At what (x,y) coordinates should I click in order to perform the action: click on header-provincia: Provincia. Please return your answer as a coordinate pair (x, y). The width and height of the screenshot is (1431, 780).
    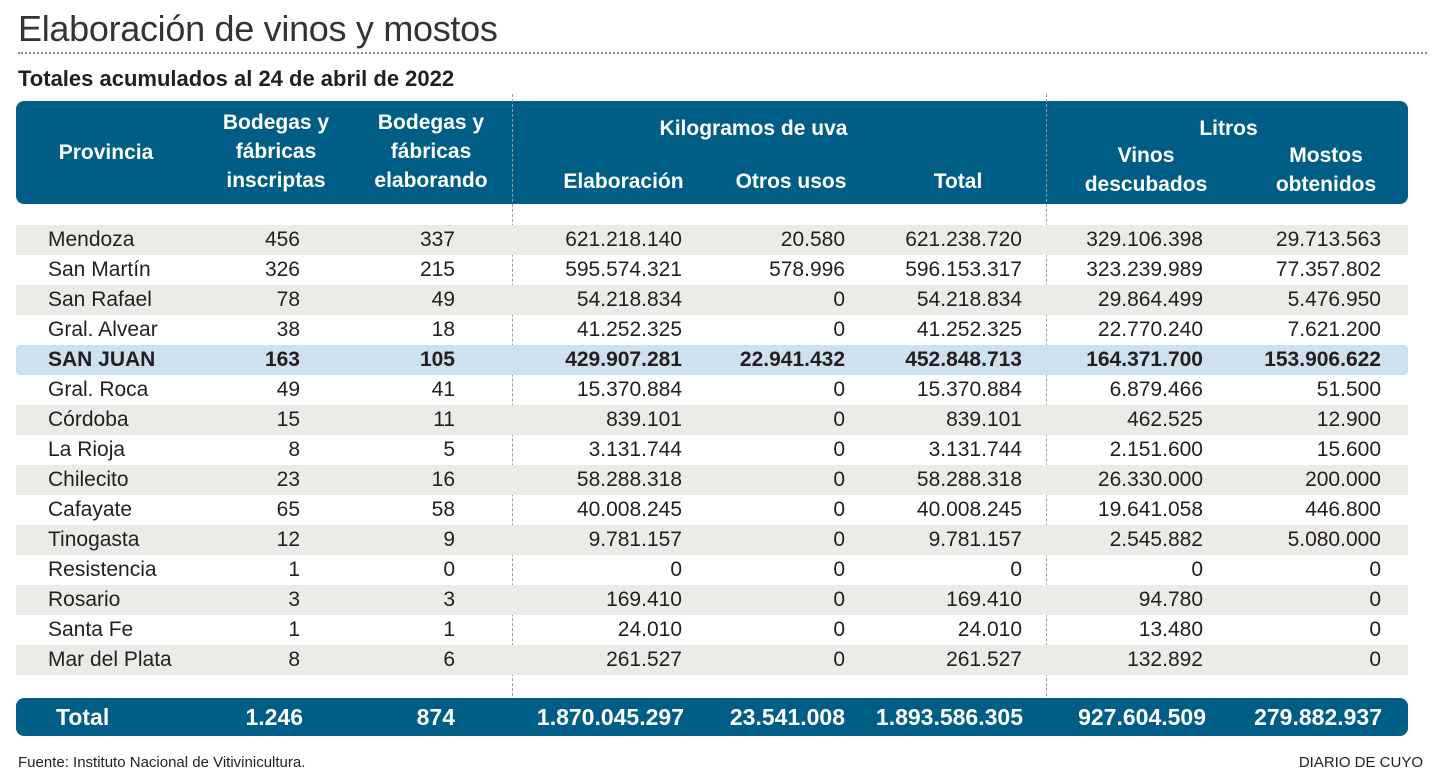
    Looking at the image, I should click on (106, 152).